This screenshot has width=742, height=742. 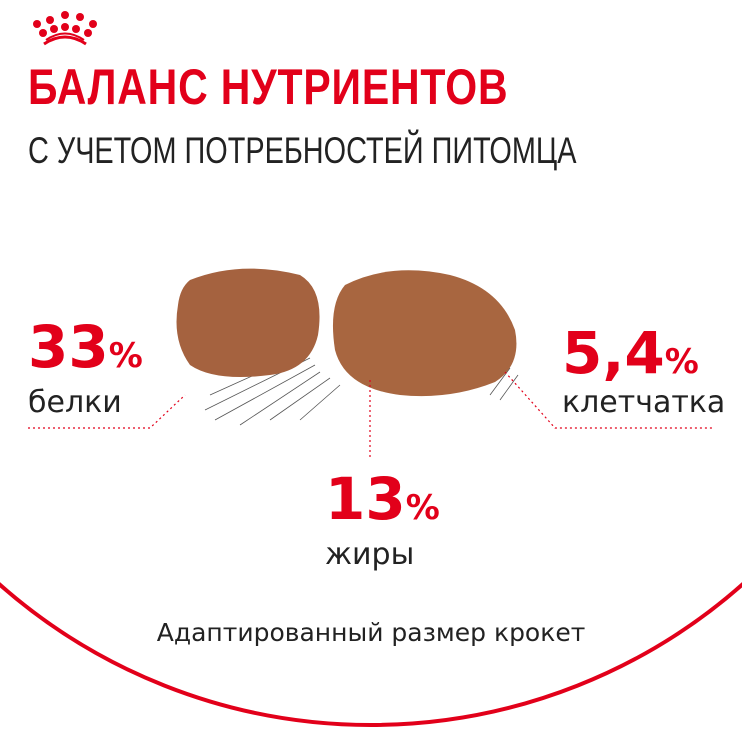 What do you see at coordinates (424, 333) in the screenshot?
I see `kibble-right` at bounding box center [424, 333].